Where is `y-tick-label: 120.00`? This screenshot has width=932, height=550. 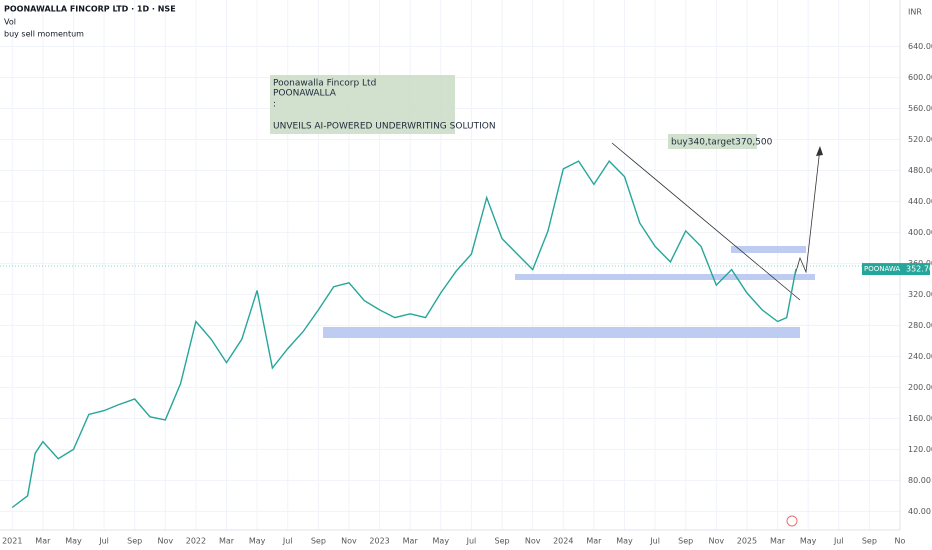
y-tick-label: 120.00 is located at coordinates (920, 449).